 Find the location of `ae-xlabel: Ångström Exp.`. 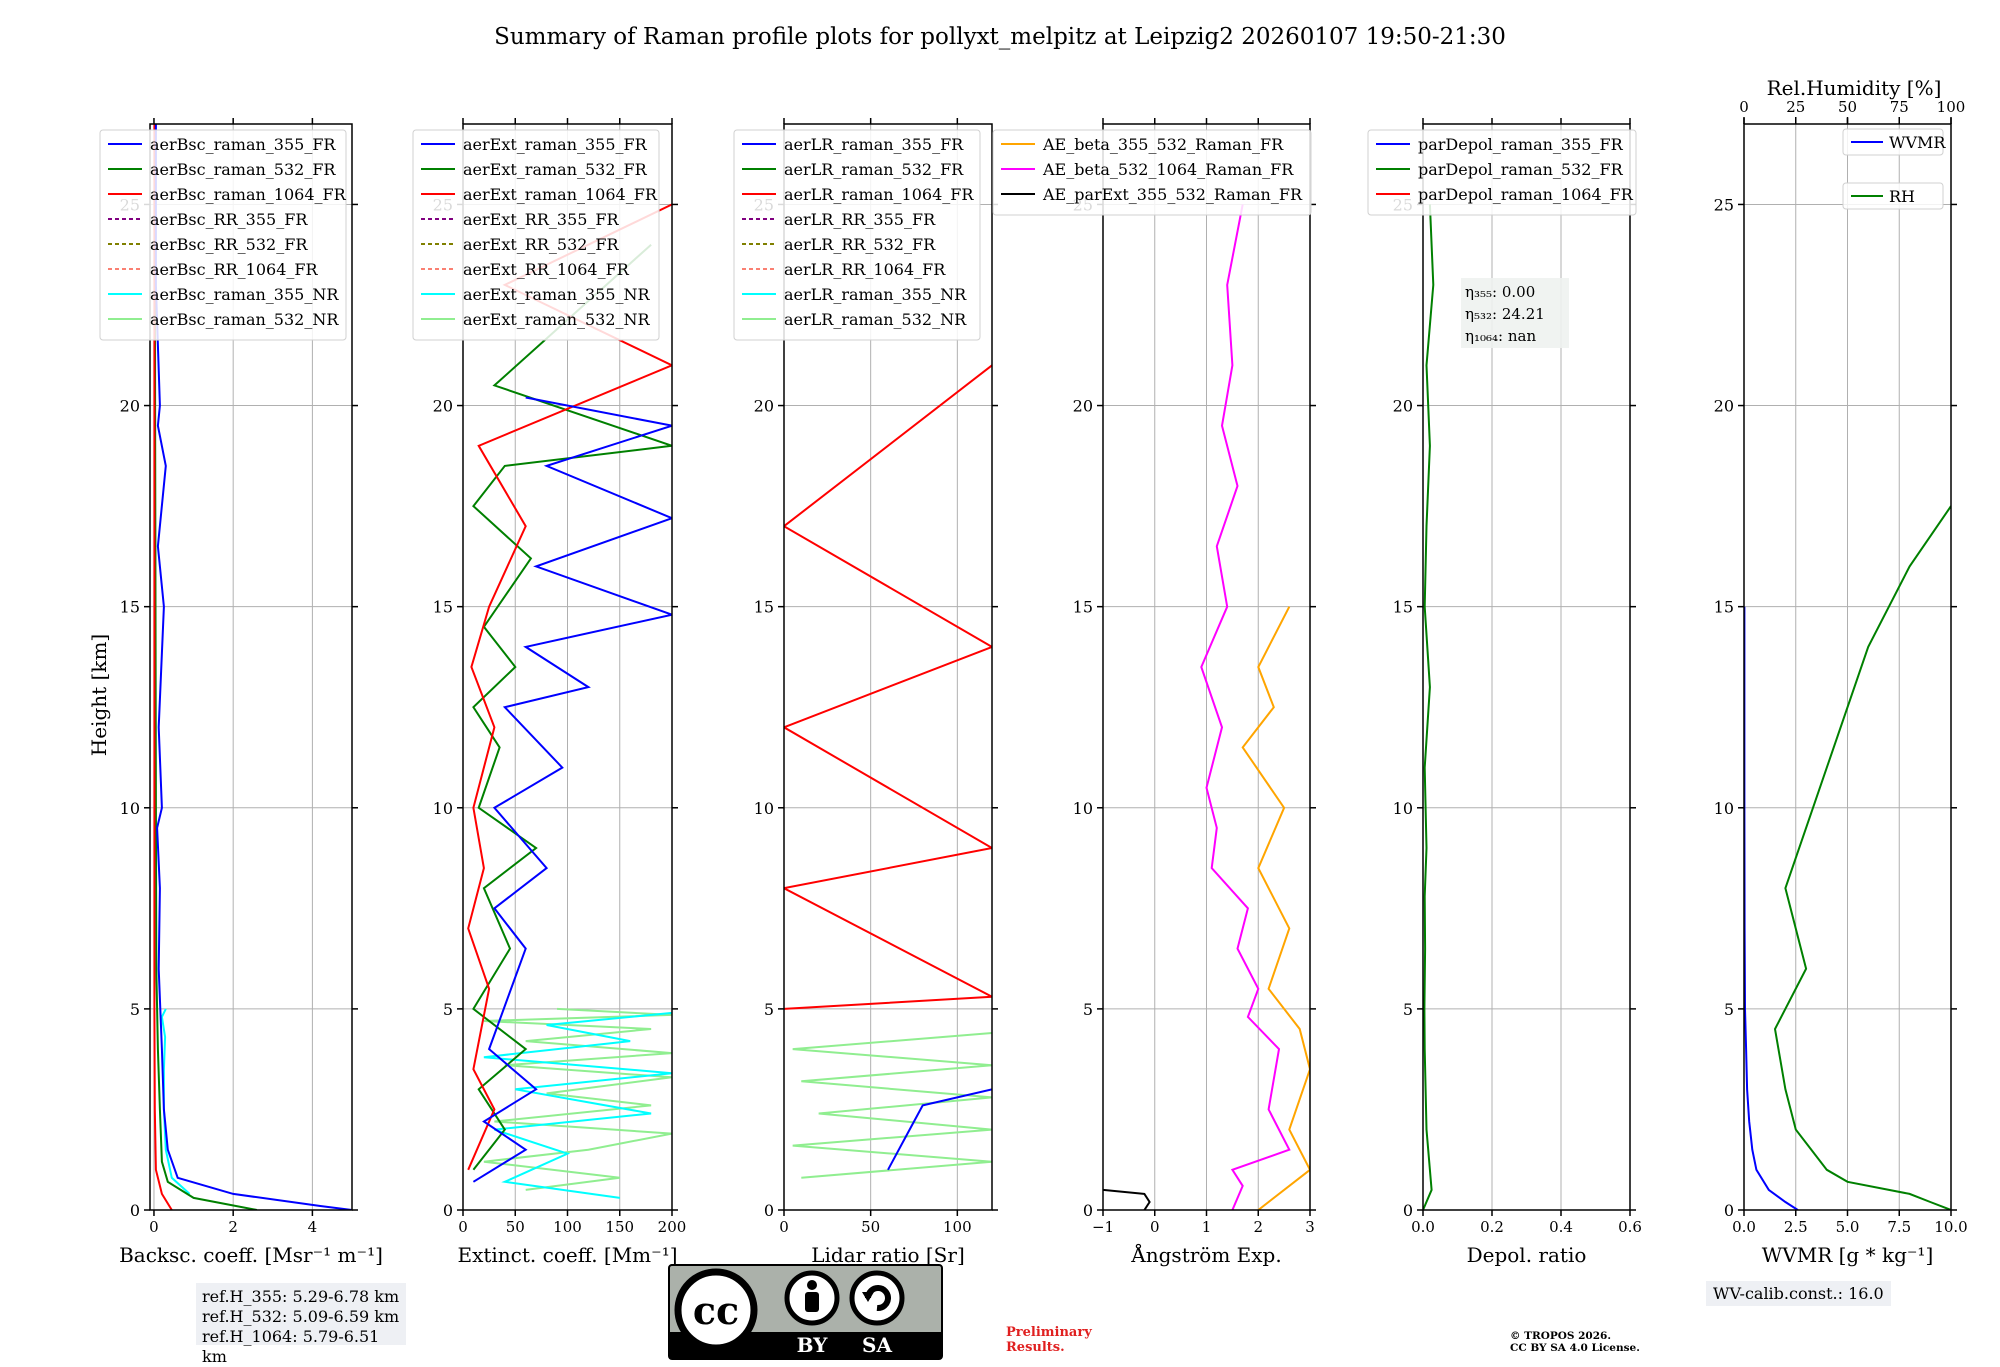

ae-xlabel: Ångström Exp. is located at coordinates (1205, 1254).